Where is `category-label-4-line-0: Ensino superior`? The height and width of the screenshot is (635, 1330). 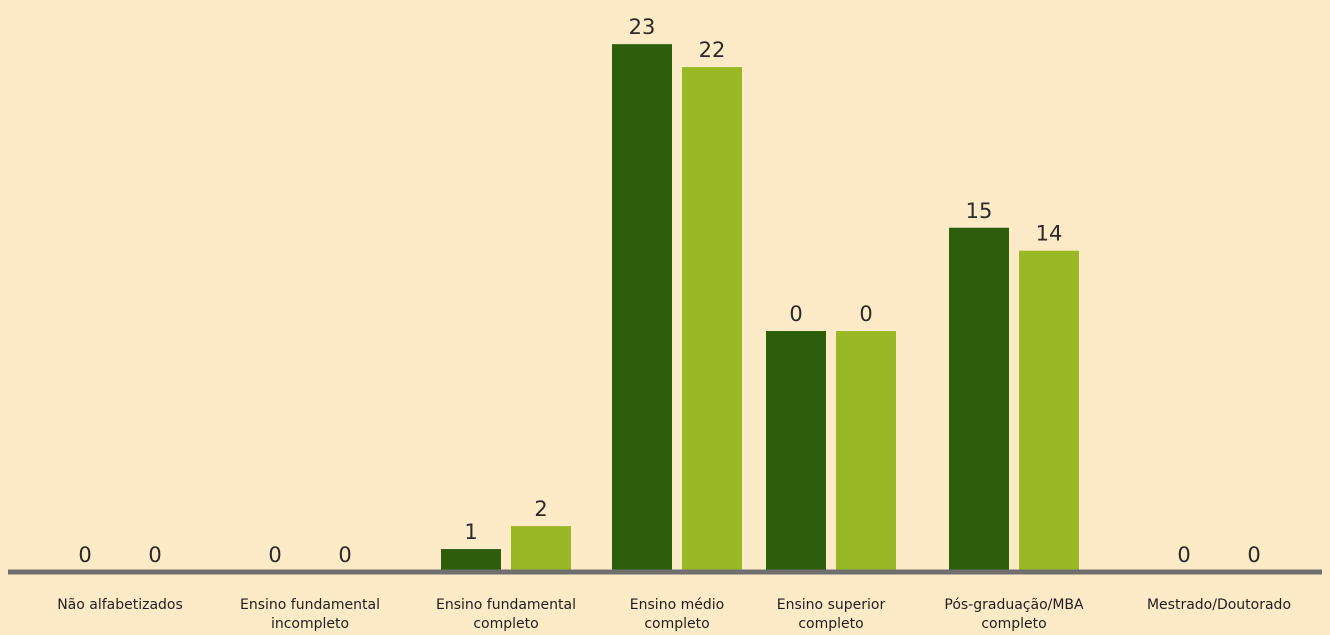
category-label-4-line-0: Ensino superior is located at coordinates (831, 605).